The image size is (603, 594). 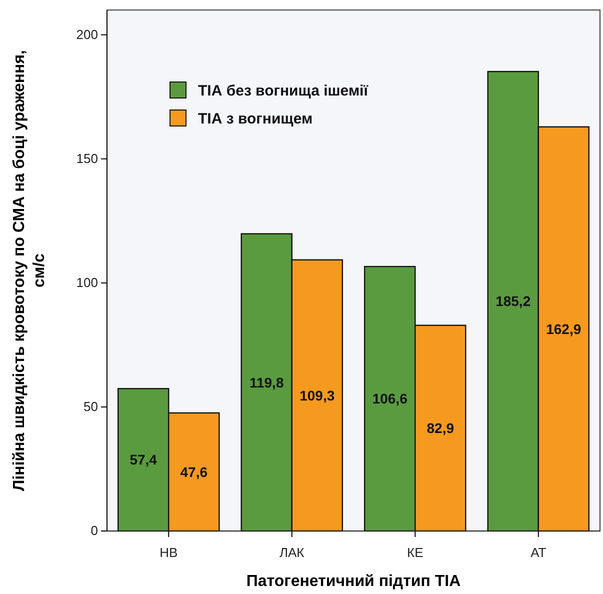 I want to click on y-tick-label: 50, so click(x=91, y=406).